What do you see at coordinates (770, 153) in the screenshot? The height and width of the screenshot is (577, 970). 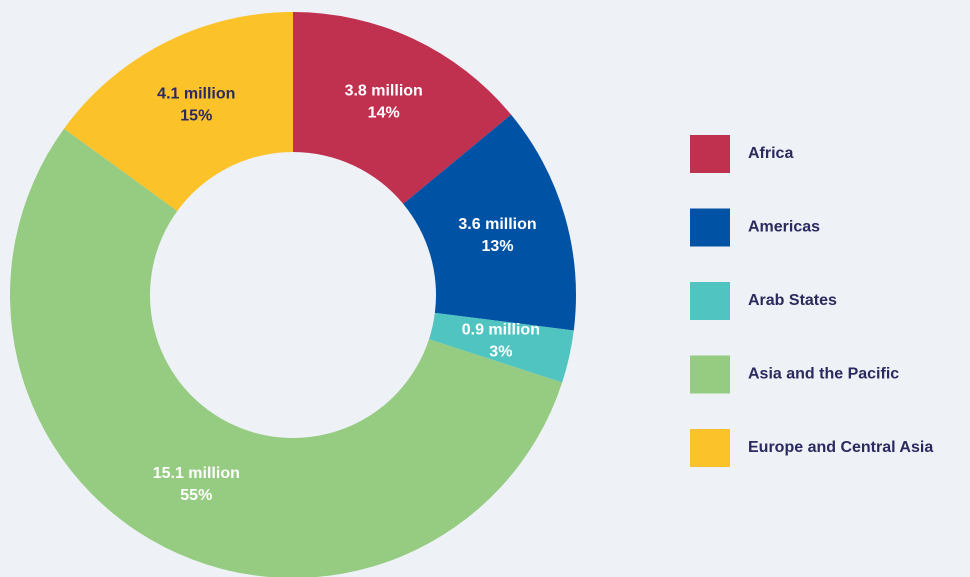 I see `legend-label: Africa` at bounding box center [770, 153].